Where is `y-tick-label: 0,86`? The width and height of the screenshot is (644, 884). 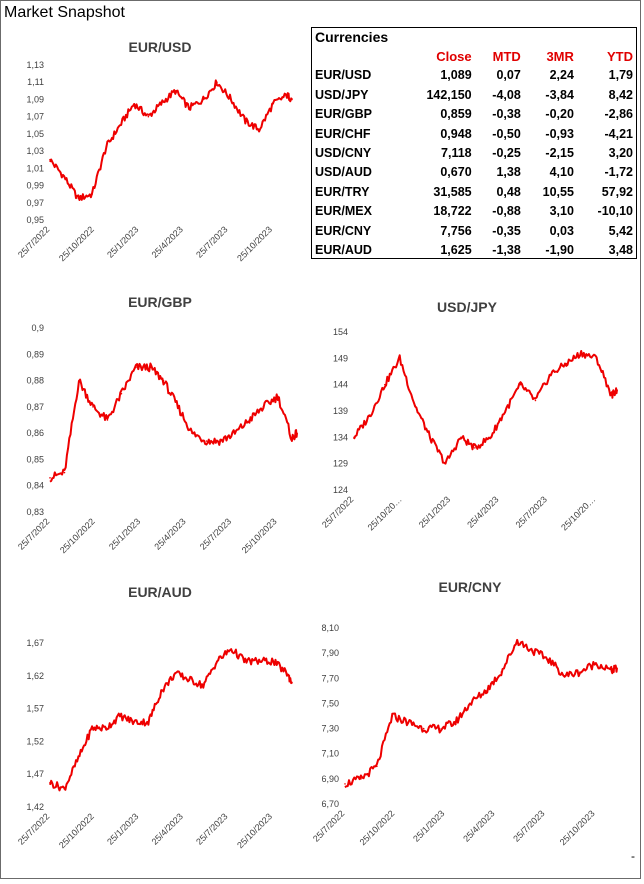 y-tick-label: 0,86 is located at coordinates (35, 433).